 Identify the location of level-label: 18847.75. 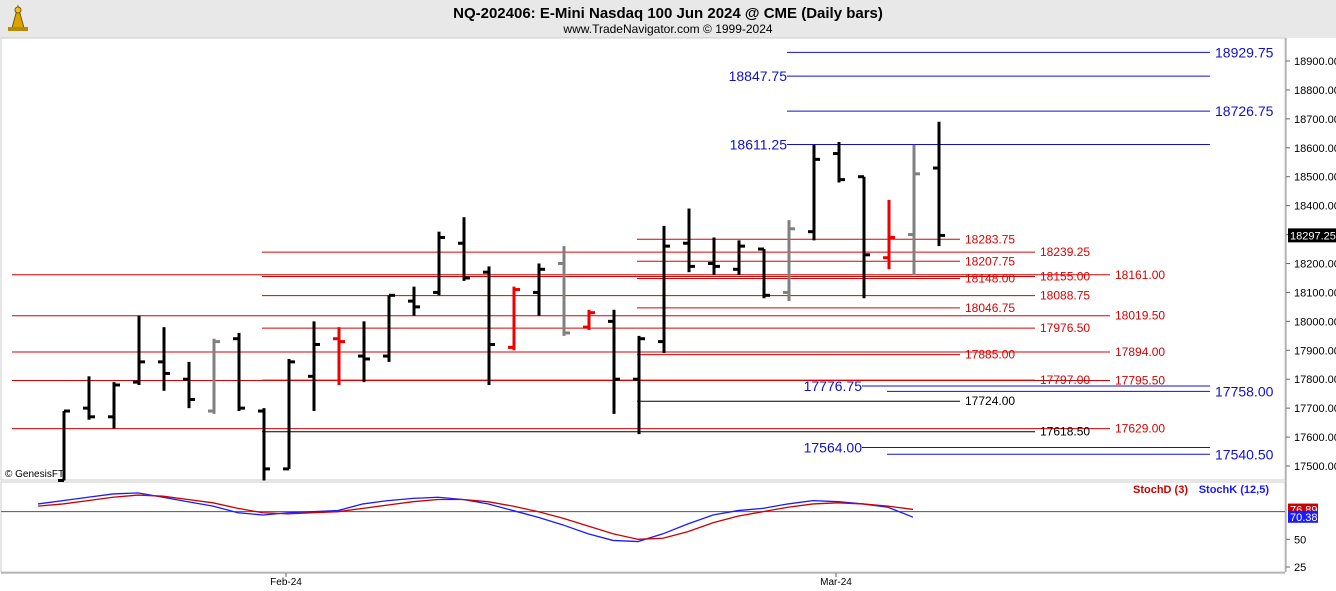
(758, 76).